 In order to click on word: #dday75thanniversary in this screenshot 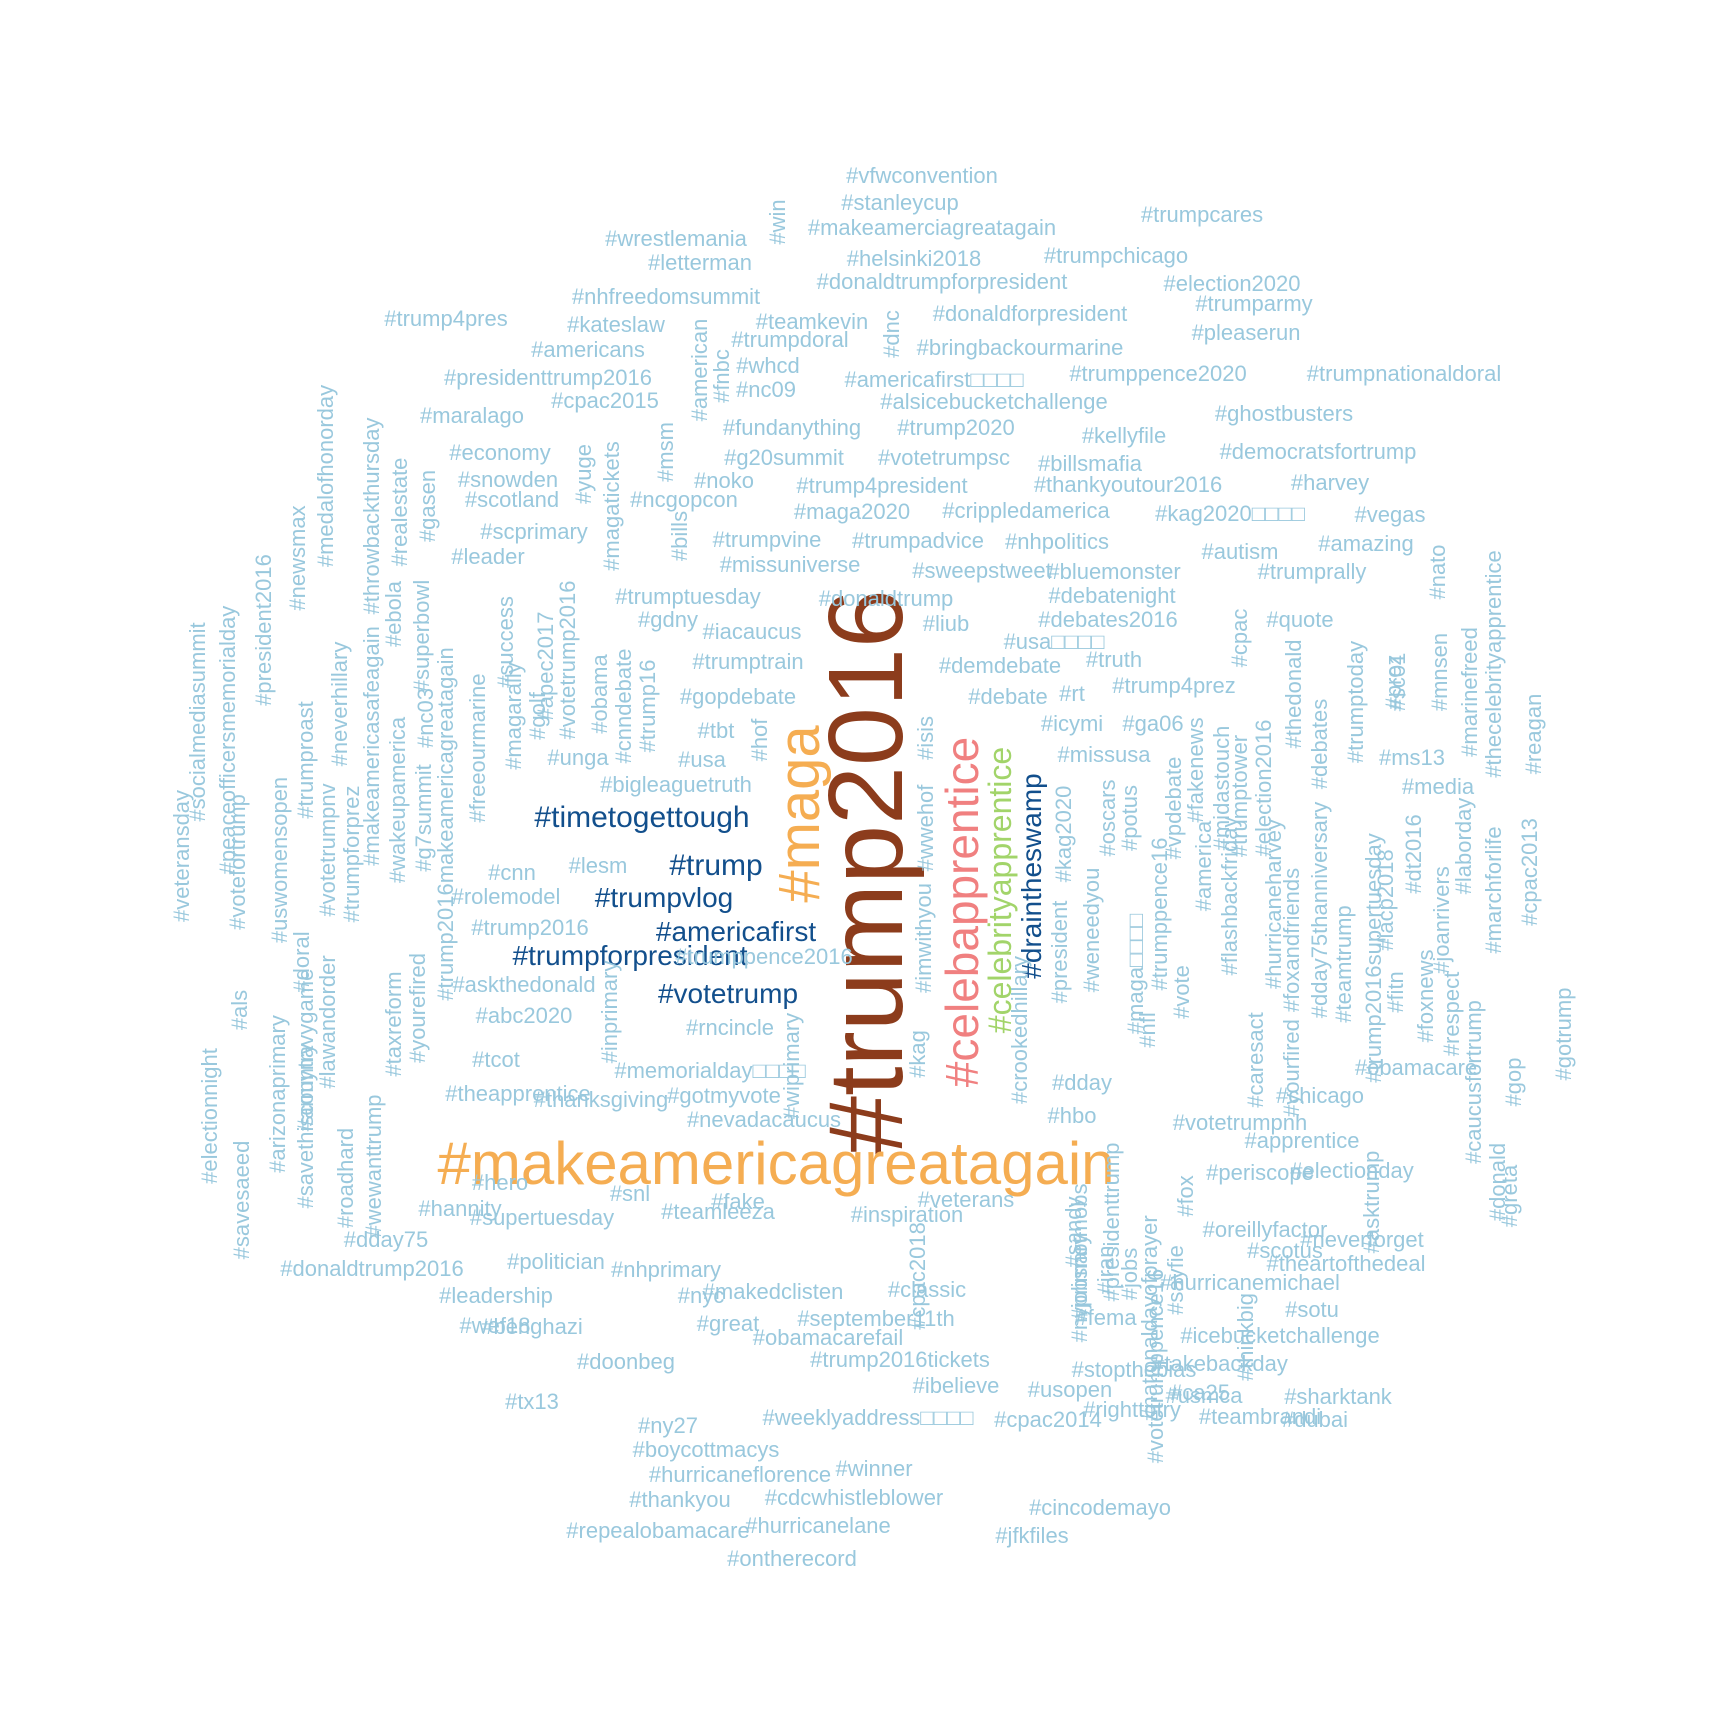, I will do `click(1319, 910)`.